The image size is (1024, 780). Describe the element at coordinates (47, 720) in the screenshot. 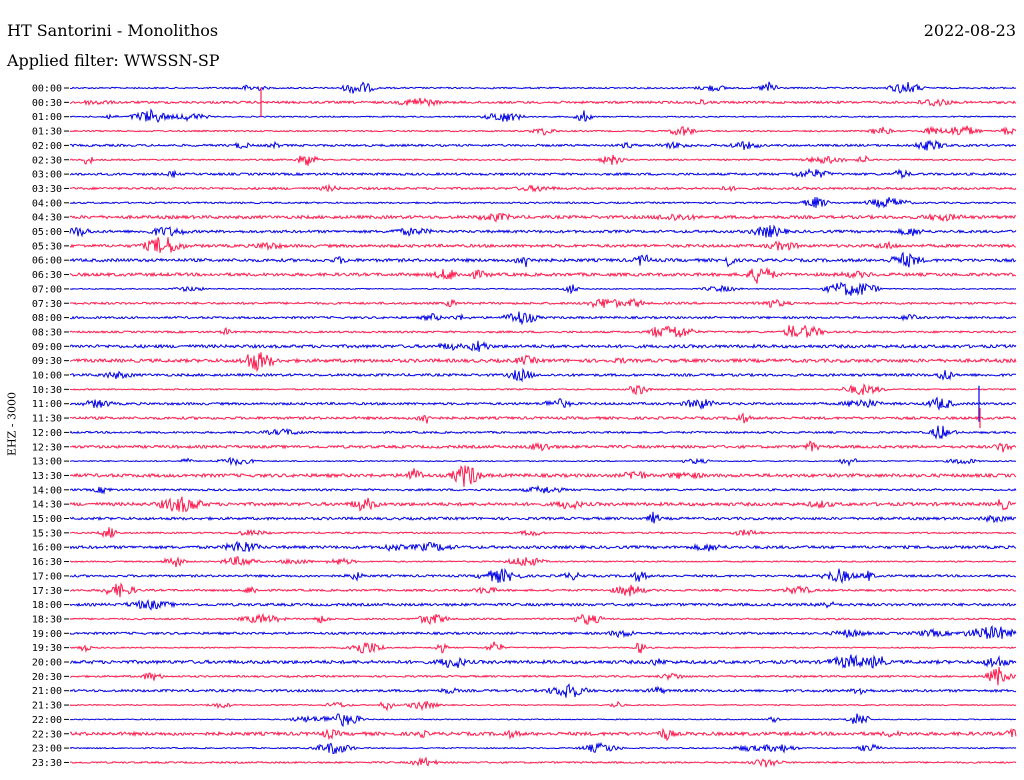

I see `time-tick-label: 22:00` at that location.